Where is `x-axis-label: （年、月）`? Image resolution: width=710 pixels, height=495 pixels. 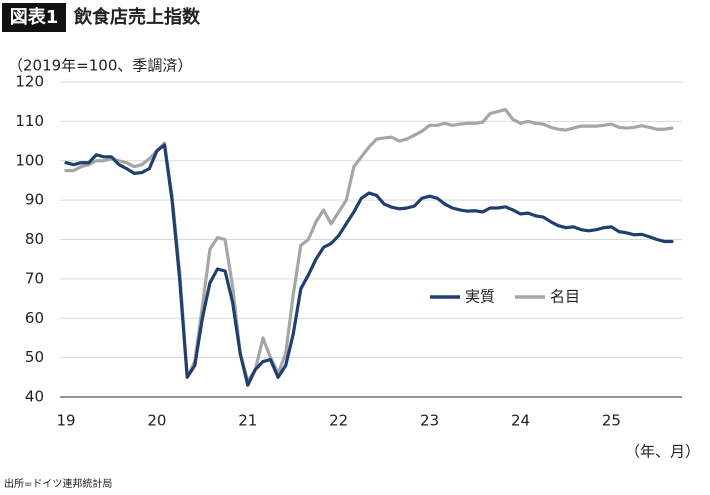
x-axis-label: （年、月） is located at coordinates (662, 452).